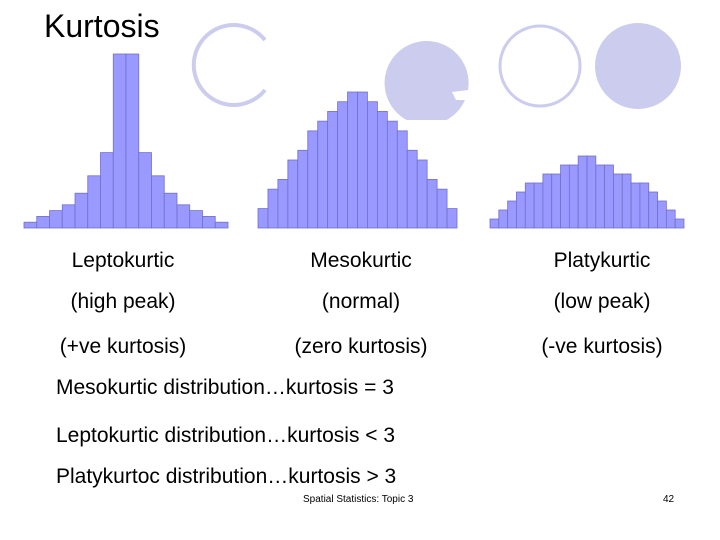 Image resolution: width=720 pixels, height=540 pixels. Describe the element at coordinates (361, 301) in the screenshot. I see `mesokurtic-desc: (normal)` at that location.